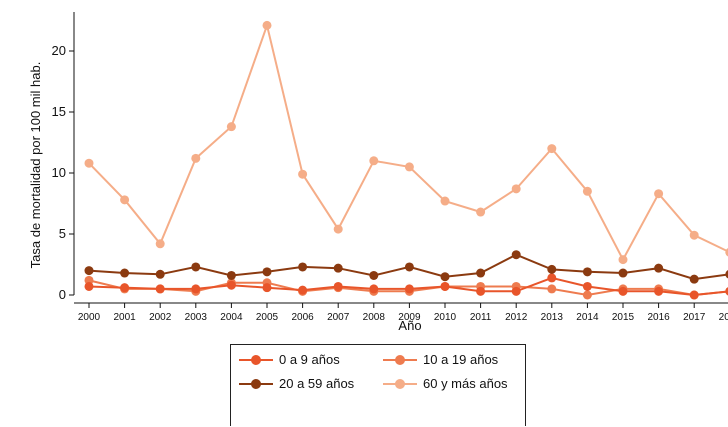  Describe the element at coordinates (481, 317) in the screenshot. I see `x-tick-label: 2011` at that location.